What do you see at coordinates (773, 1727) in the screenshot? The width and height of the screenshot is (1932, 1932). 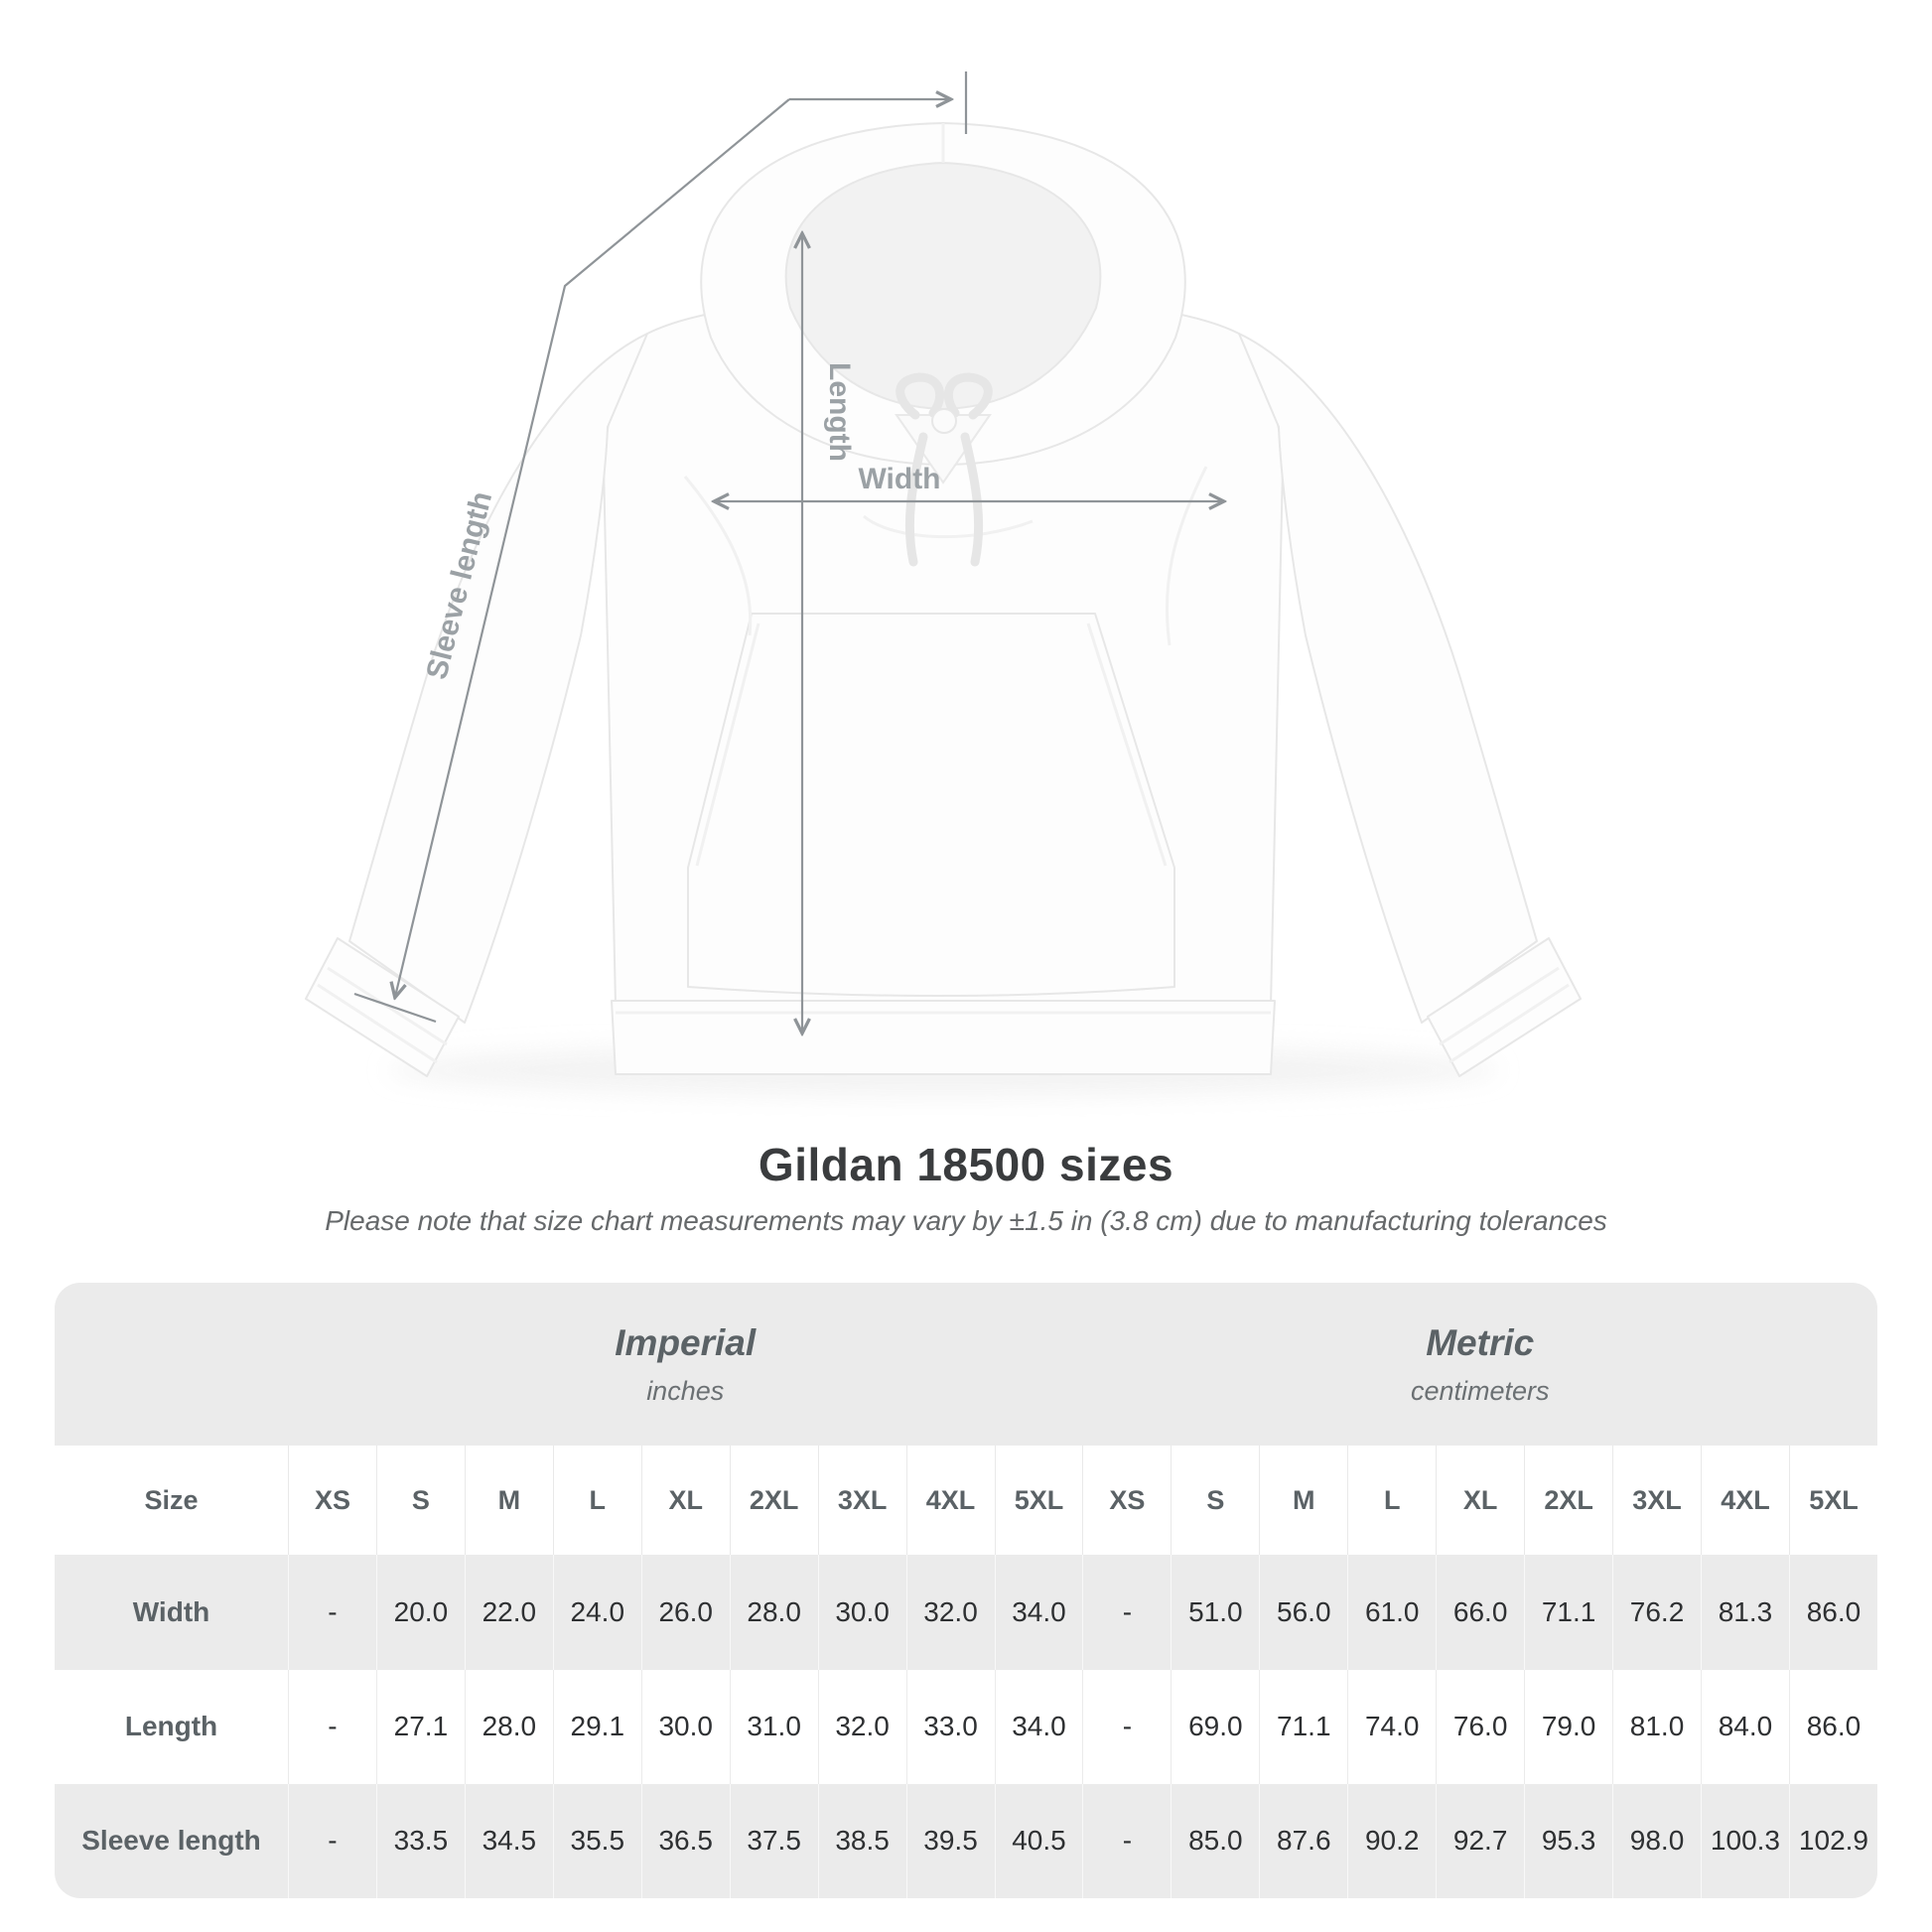 I see `value-cell: 31.0` at bounding box center [773, 1727].